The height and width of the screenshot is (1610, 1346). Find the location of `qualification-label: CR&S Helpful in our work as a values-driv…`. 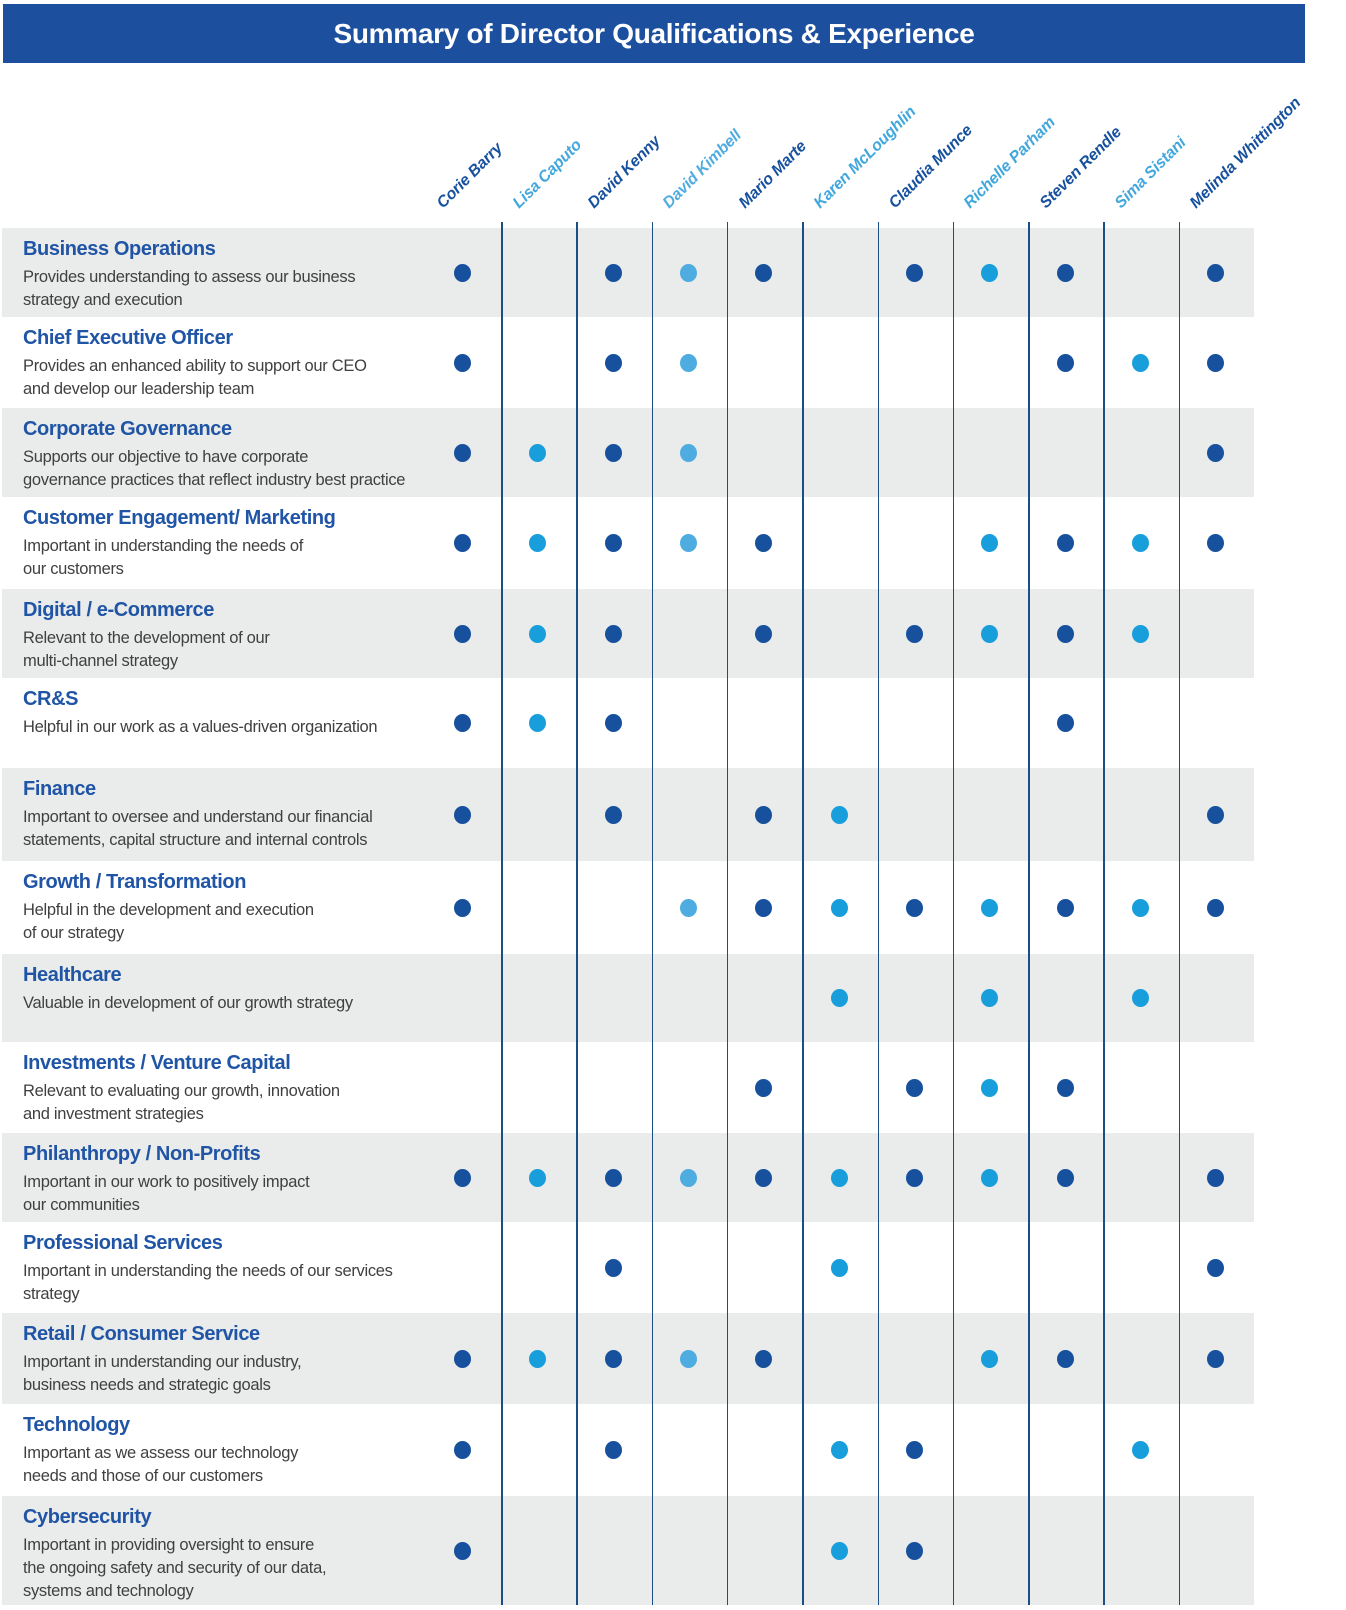

qualification-label: CR&S Helpful in our work as a values-driv… is located at coordinates (213, 723).